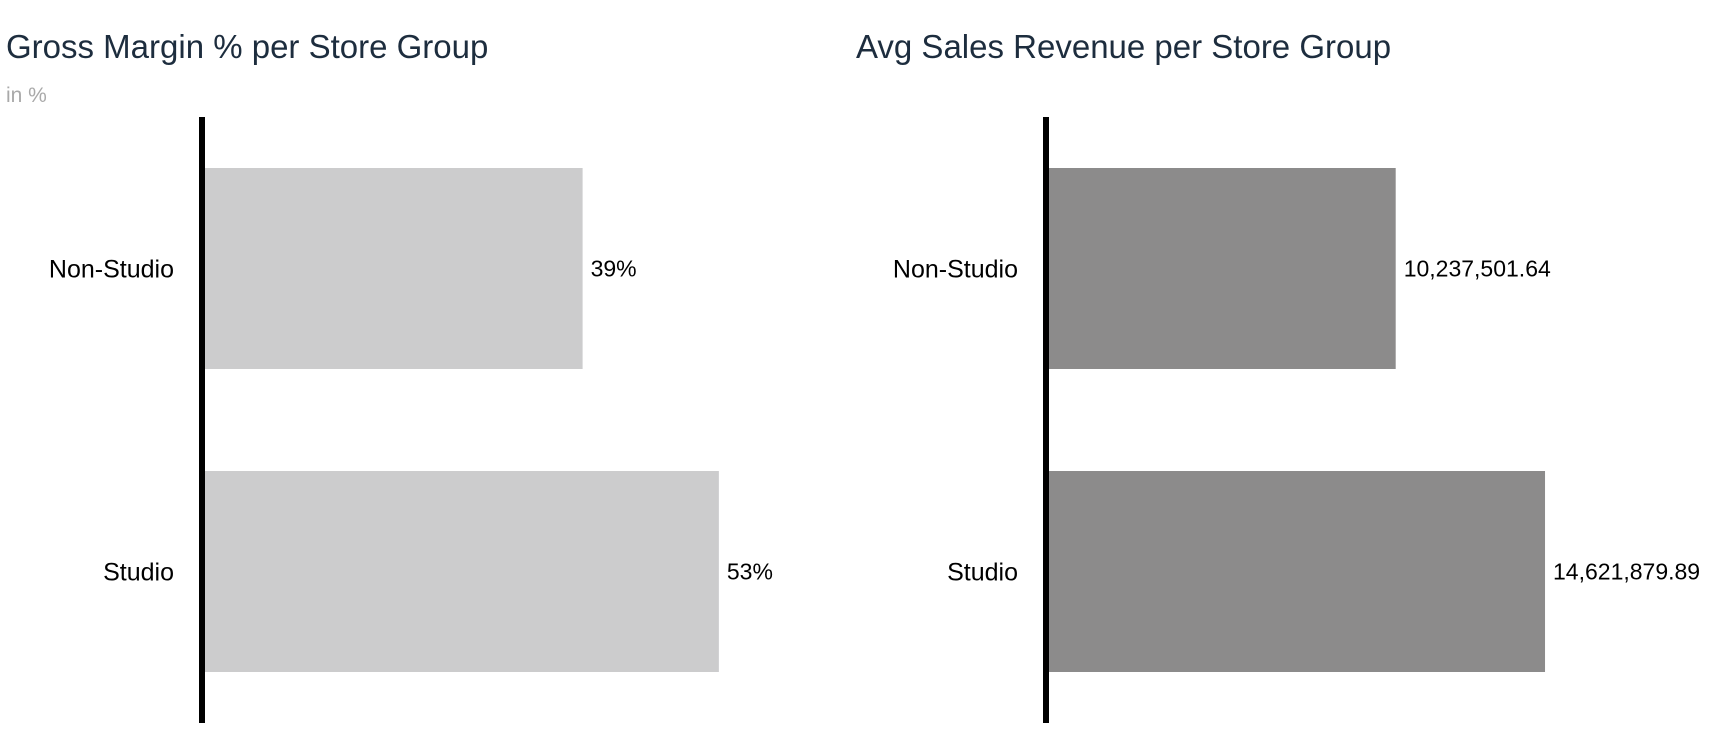  I want to click on data-label: 39%, so click(614, 269).